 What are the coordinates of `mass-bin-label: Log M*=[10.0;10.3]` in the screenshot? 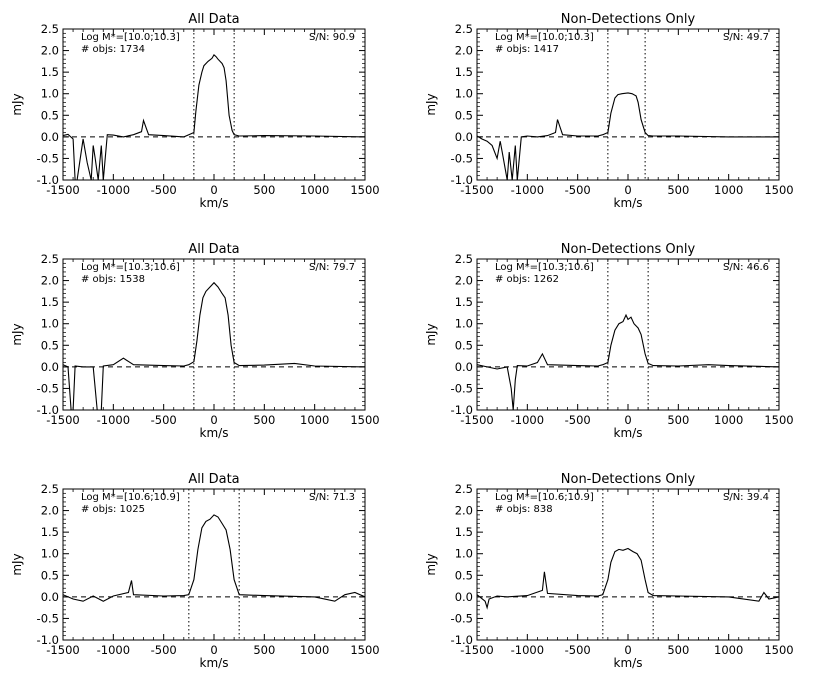 It's located at (544, 37).